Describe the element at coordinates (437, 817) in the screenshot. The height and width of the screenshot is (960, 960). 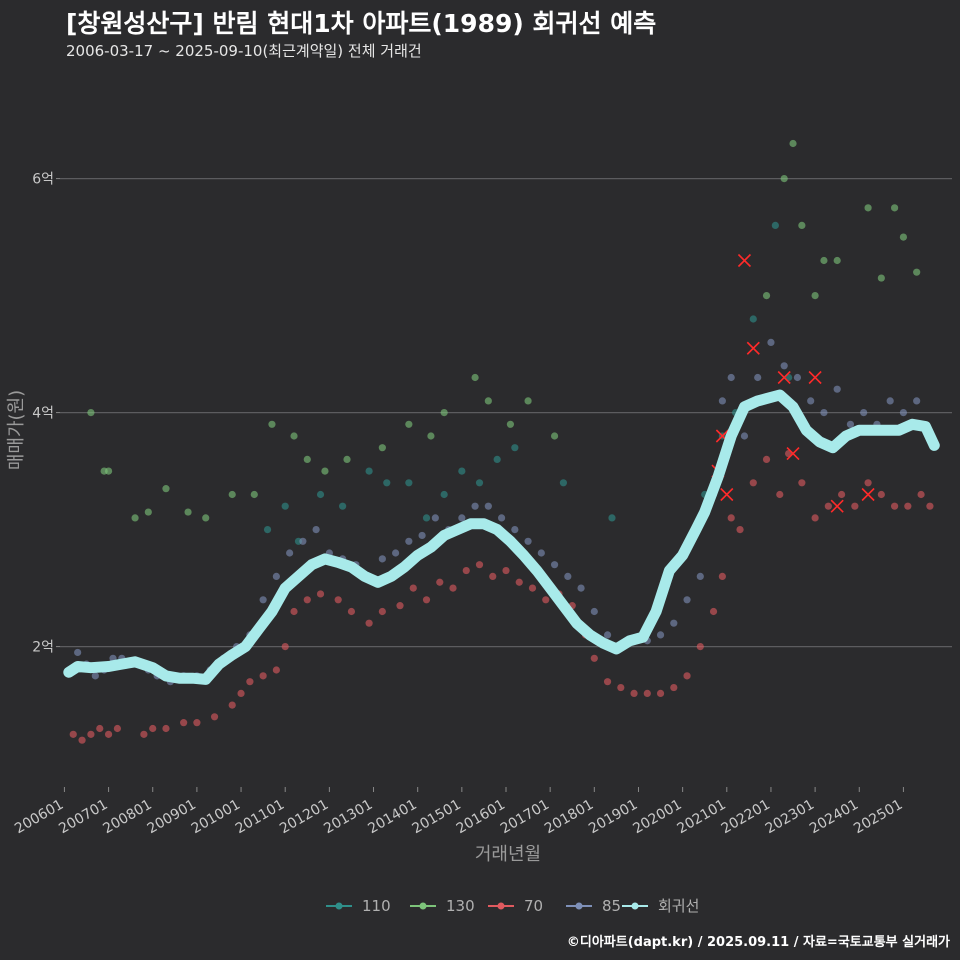
I see `x-tick-label-9: 201501` at that location.